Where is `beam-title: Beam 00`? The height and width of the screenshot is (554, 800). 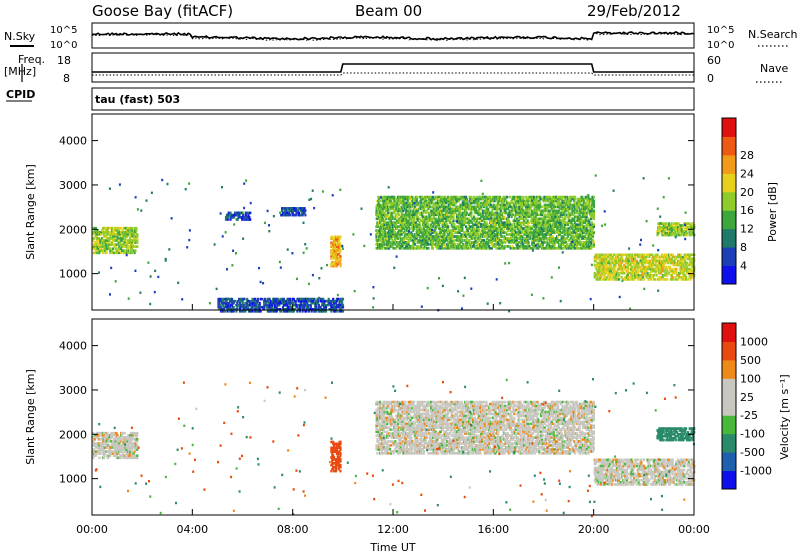 beam-title: Beam 00 is located at coordinates (388, 11).